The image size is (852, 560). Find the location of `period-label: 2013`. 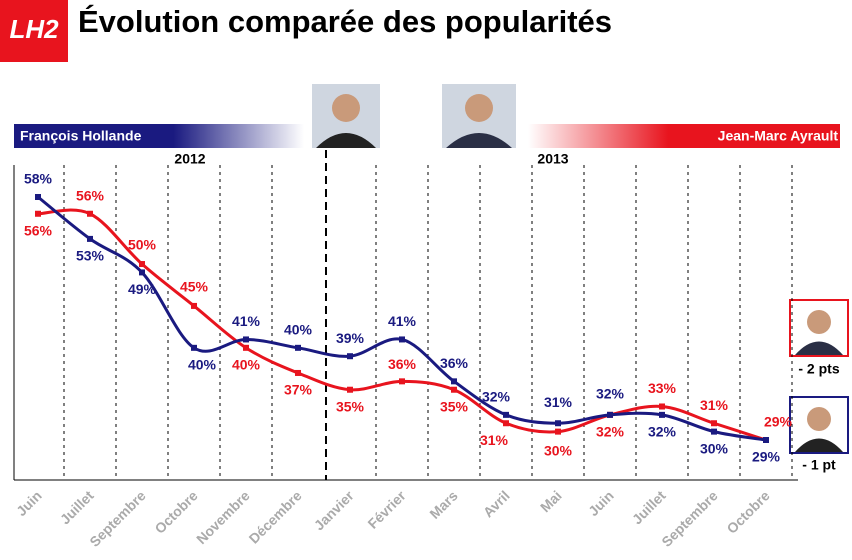

period-label: 2013 is located at coordinates (552, 159).